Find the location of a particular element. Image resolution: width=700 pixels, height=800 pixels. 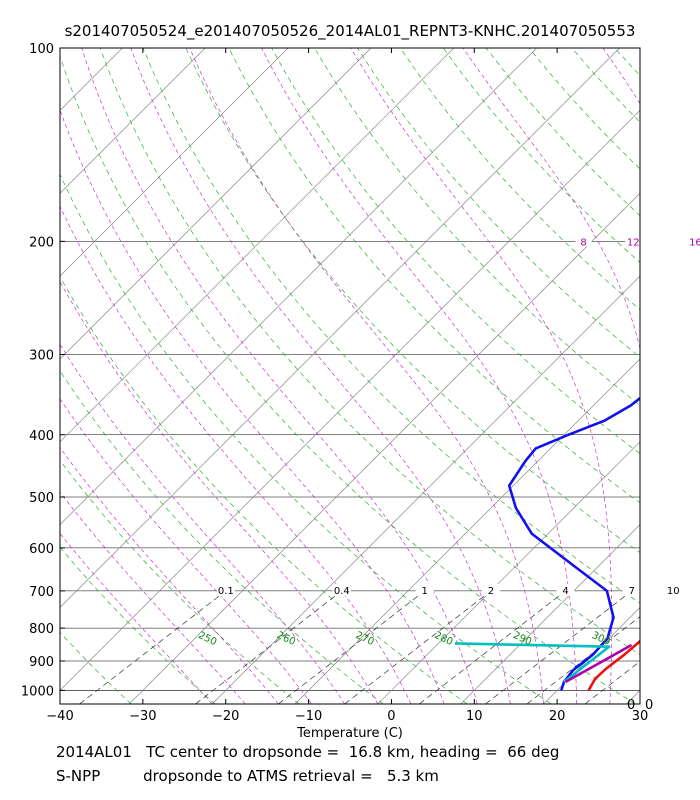

moist-adiabat-label: 8 is located at coordinates (583, 242).